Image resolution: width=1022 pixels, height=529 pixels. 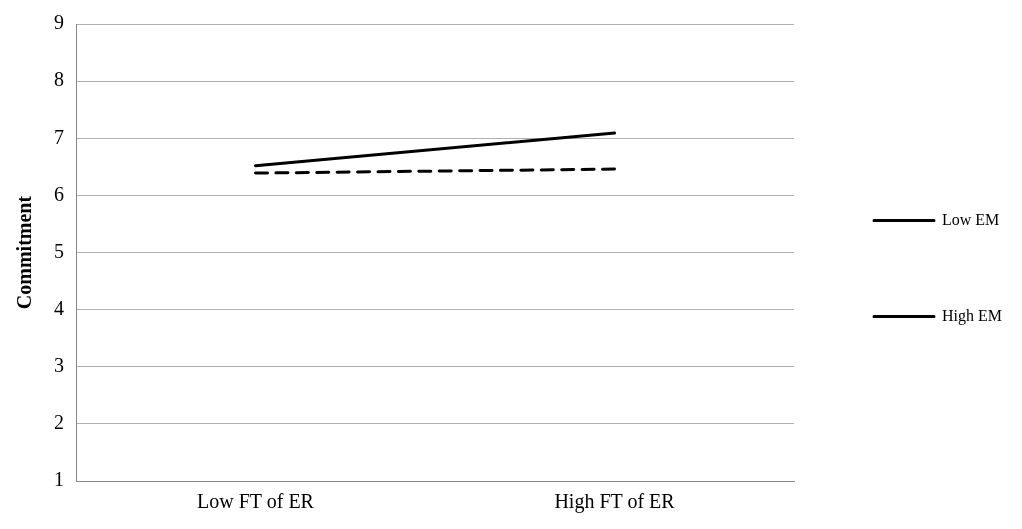 I want to click on x-tick-label: Low FT of ER, so click(x=256, y=501).